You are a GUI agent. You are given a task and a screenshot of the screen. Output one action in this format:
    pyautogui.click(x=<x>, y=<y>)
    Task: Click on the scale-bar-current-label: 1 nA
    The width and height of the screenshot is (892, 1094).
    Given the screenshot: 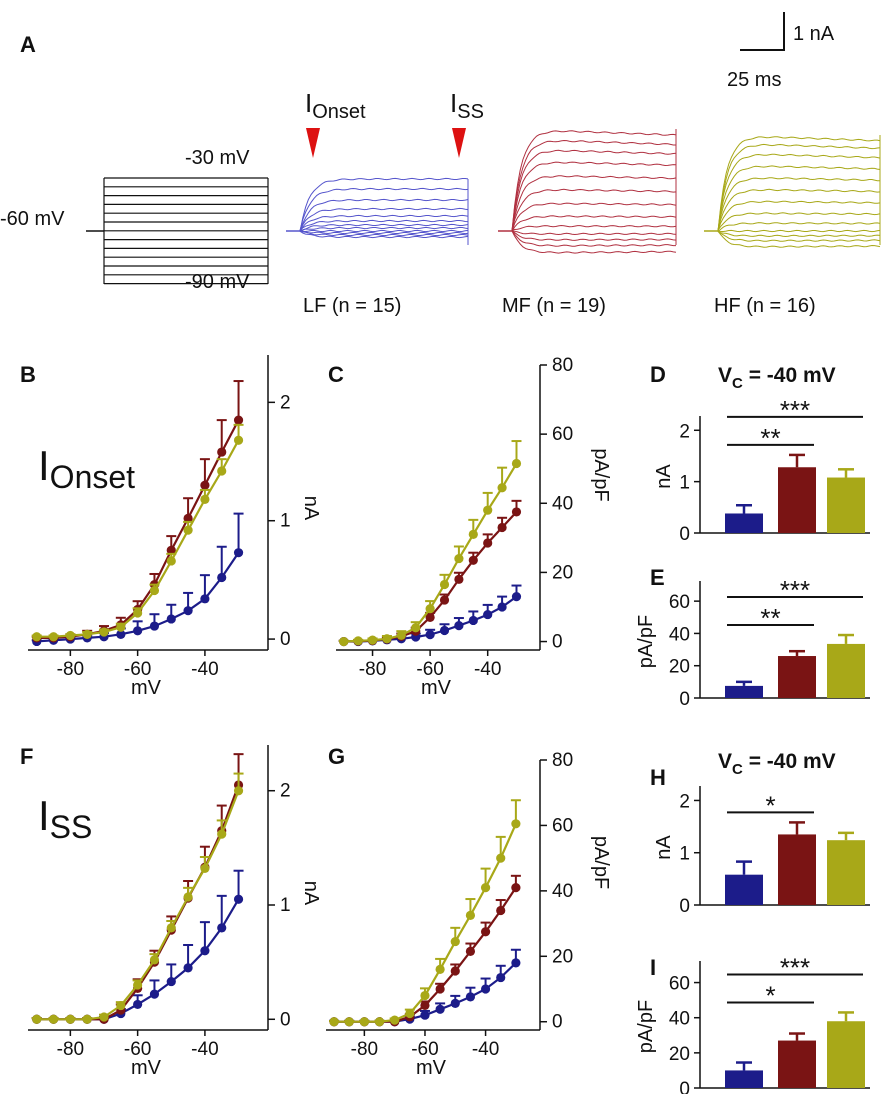 What is the action you would take?
    pyautogui.click(x=814, y=34)
    